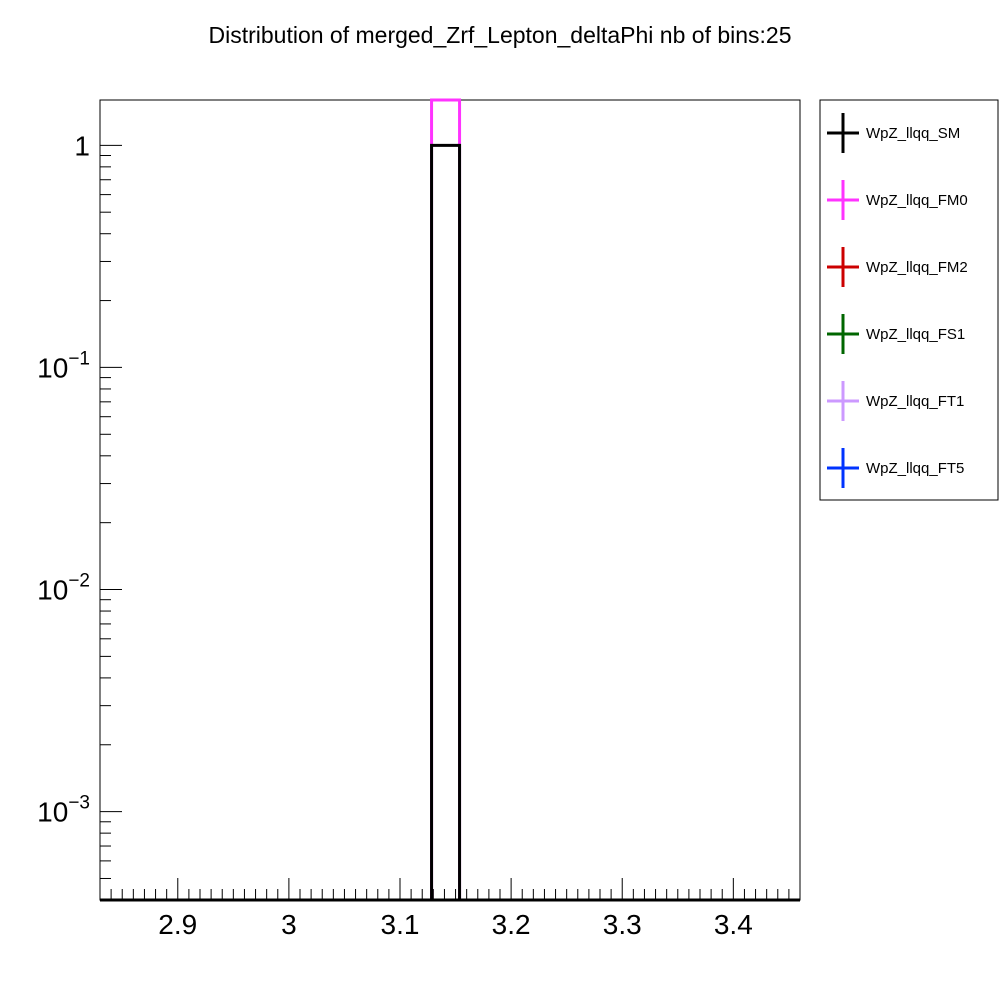 The image size is (1000, 1000). Describe the element at coordinates (289, 924) in the screenshot. I see `x-tick-label: 3` at that location.